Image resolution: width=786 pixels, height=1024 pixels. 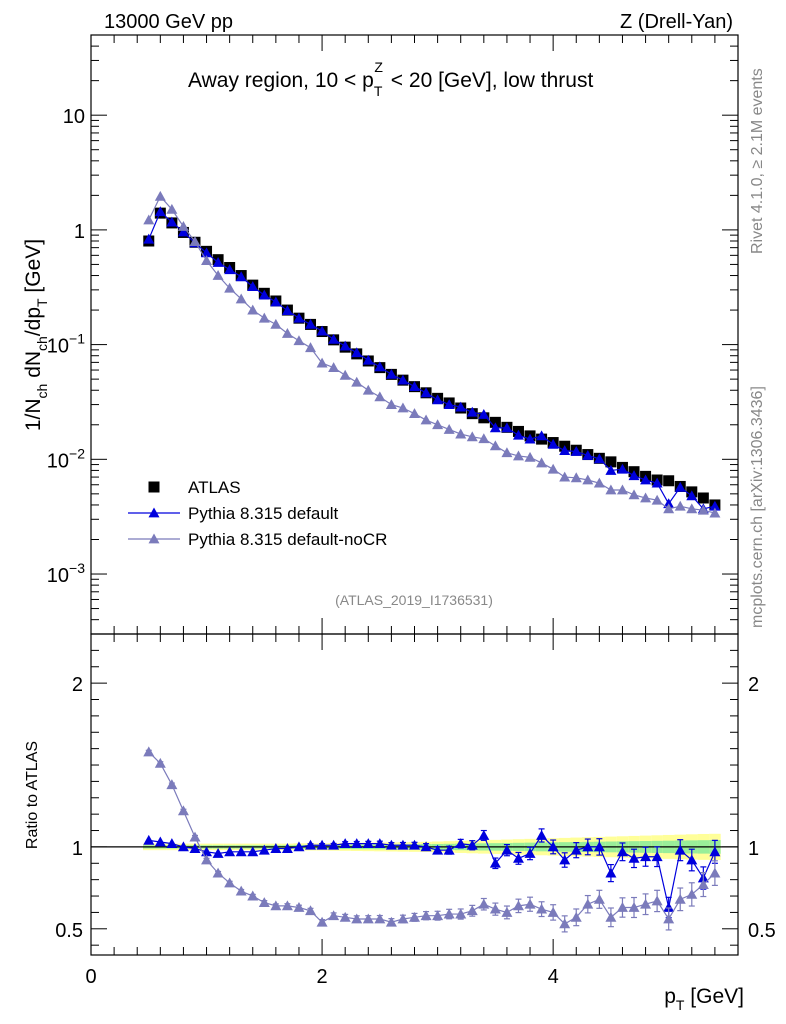 I want to click on main-ytick-label: 10⁻², so click(x=66, y=458).